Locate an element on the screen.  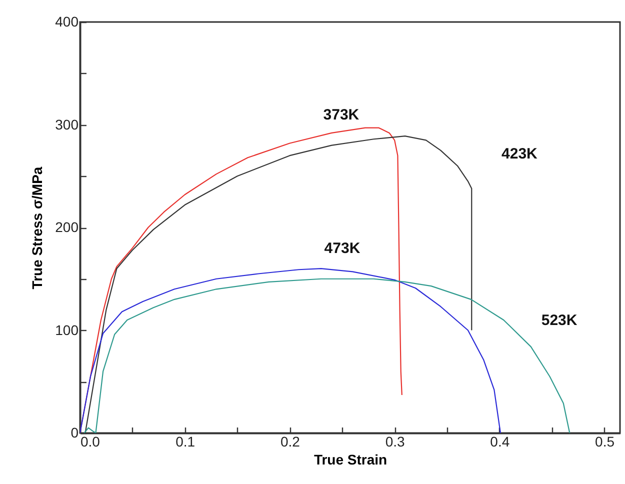
y-axis-title: True Stress σ/MPa is located at coordinates (37, 228).